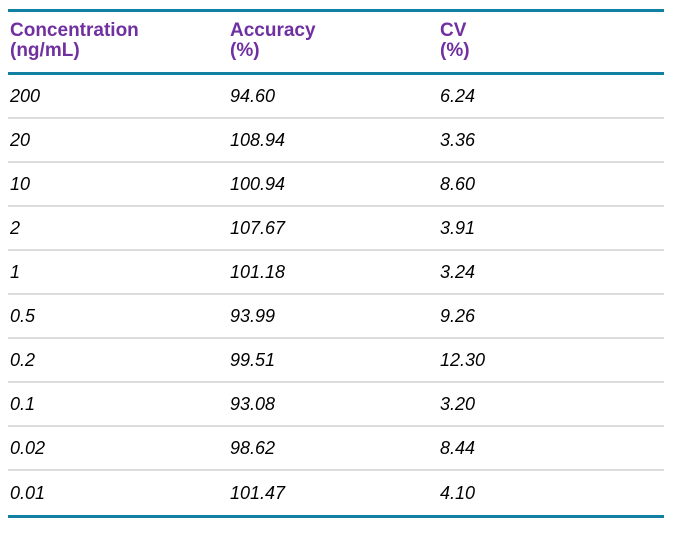  What do you see at coordinates (336, 317) in the screenshot?
I see `table-row: 0.5 93.99 9.26` at bounding box center [336, 317].